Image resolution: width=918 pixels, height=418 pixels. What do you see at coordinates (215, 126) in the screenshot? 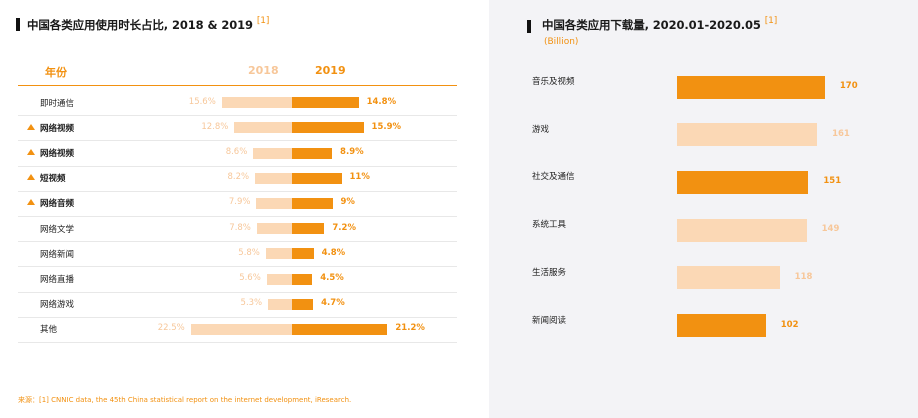
I see `value-2018: 12.8%` at bounding box center [215, 126].